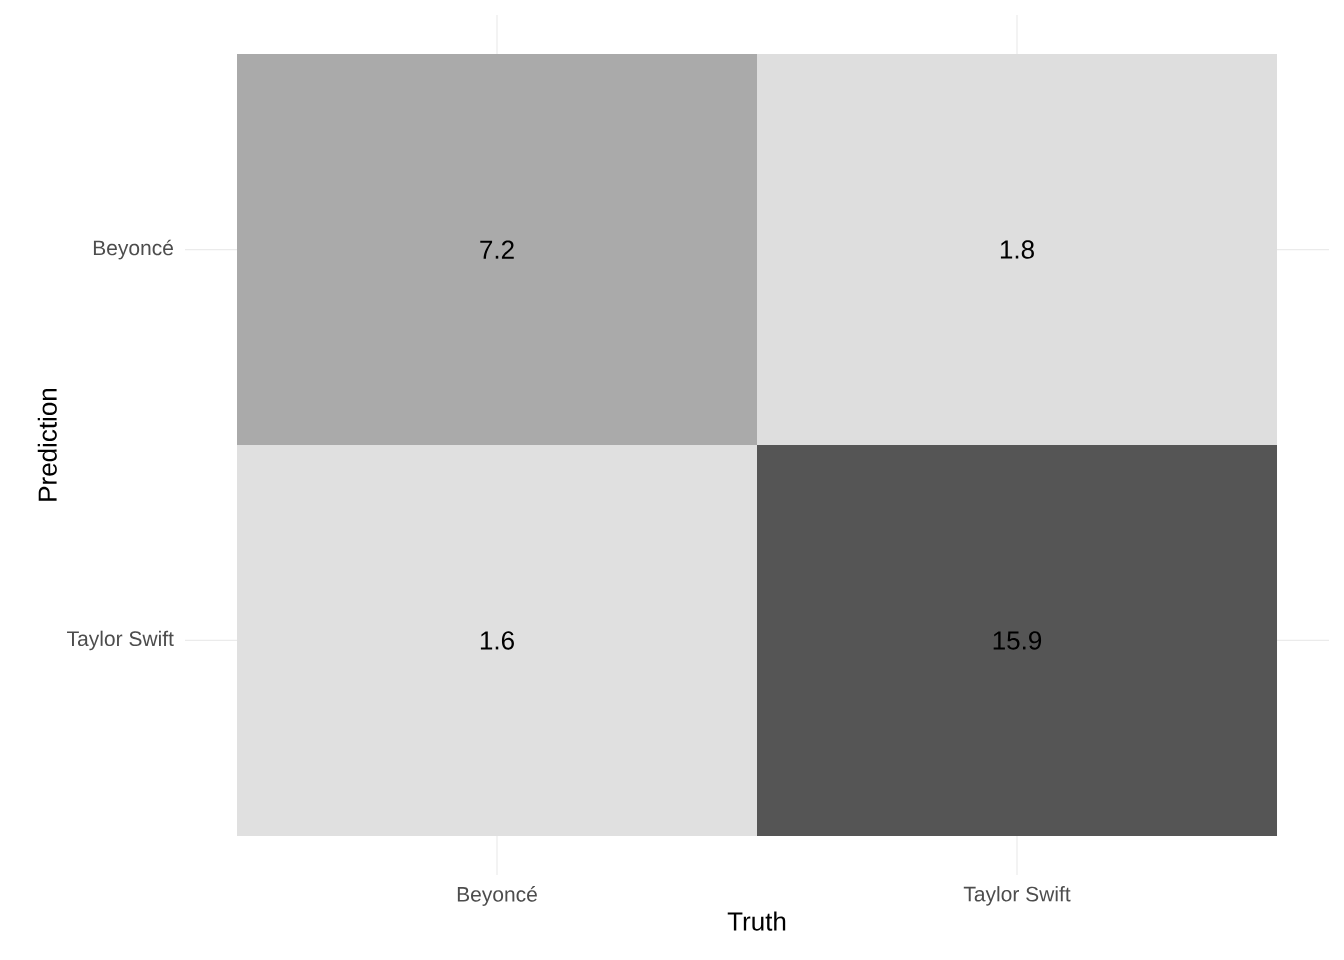 The image size is (1344, 960). I want to click on data-label: 1.8, so click(1017, 249).